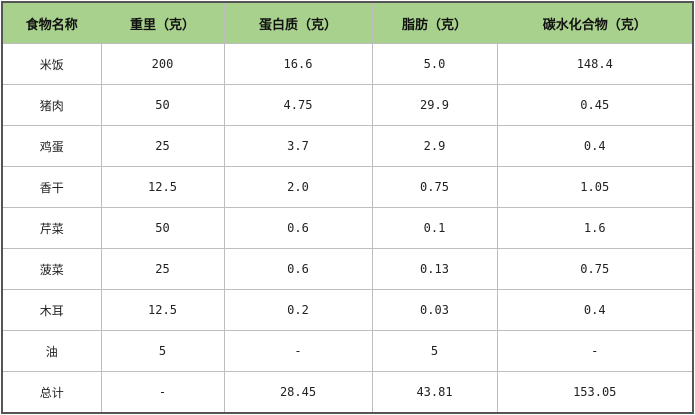  I want to click on food-name-cell: 米饭, so click(51, 64).